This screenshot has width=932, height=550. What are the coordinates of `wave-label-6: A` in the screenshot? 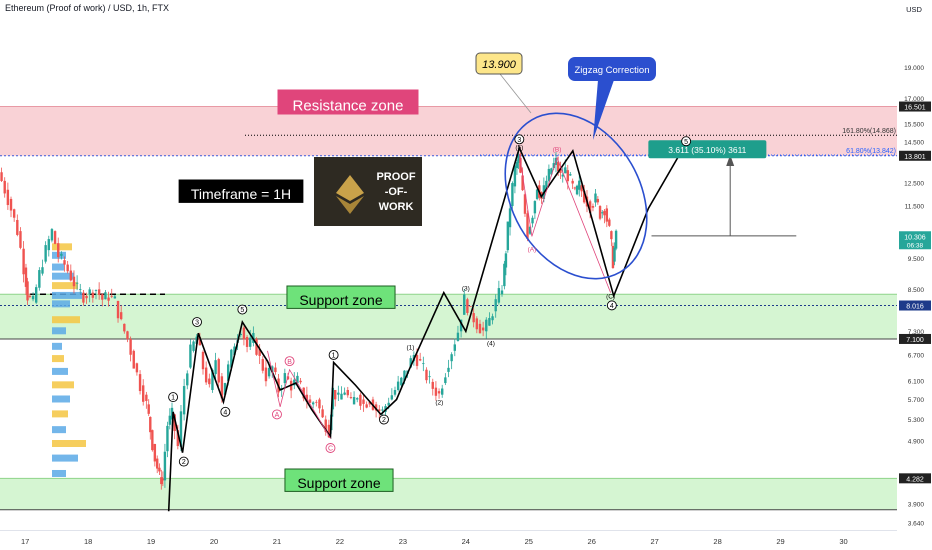 It's located at (277, 415).